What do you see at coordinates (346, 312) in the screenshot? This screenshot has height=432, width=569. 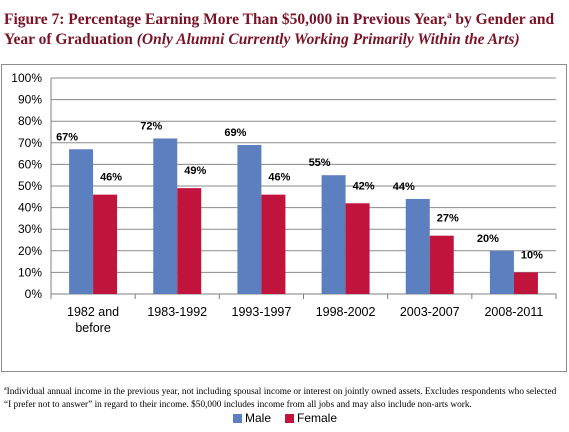 I see `x-tick-label: 1998-2002` at bounding box center [346, 312].